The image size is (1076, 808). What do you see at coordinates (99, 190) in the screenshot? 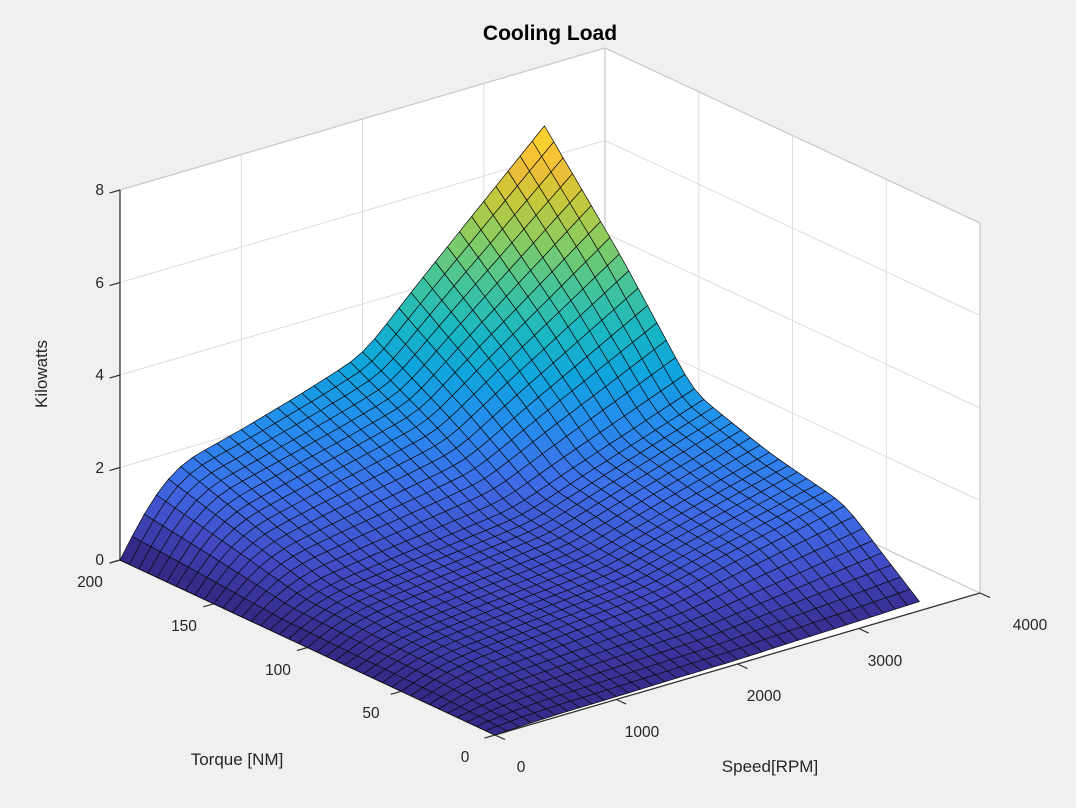
I see `tick-label: 8` at bounding box center [99, 190].